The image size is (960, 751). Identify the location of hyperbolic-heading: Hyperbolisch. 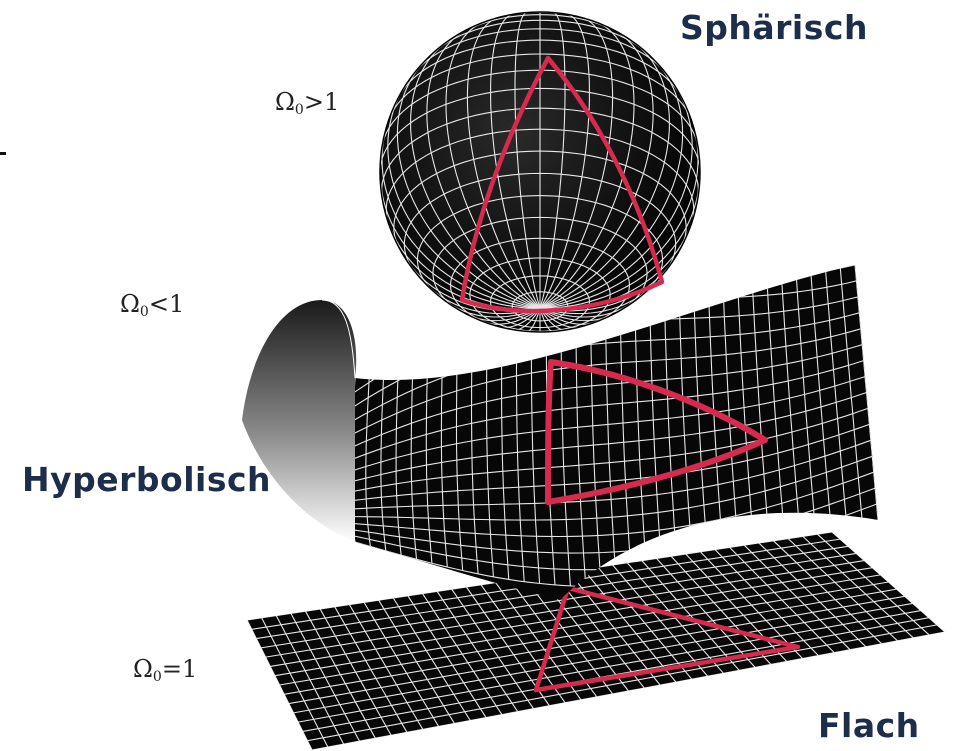
(147, 479).